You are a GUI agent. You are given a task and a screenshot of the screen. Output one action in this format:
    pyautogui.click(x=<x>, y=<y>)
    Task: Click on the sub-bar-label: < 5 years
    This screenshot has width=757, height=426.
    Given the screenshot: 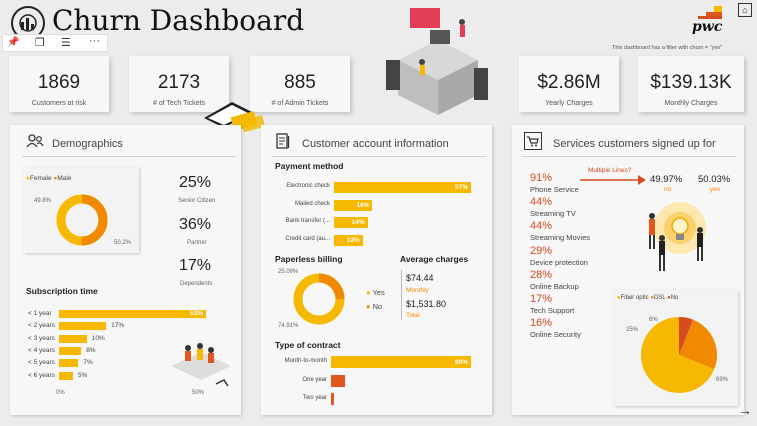 What is the action you would take?
    pyautogui.click(x=41, y=363)
    